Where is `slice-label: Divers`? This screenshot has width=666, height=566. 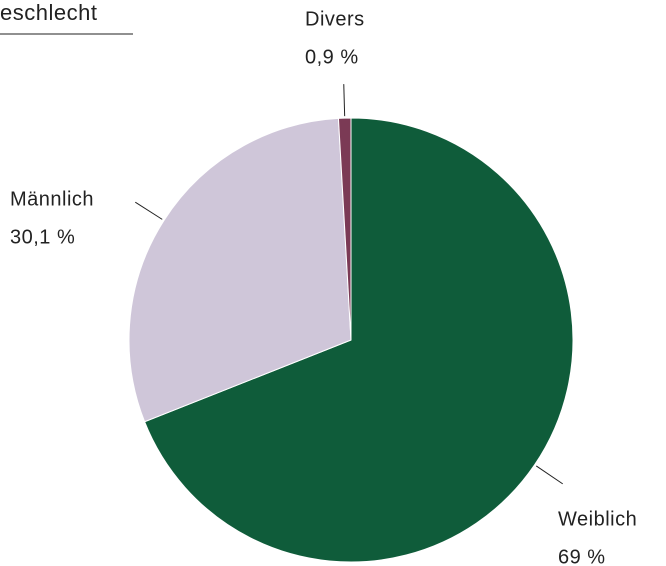 slice-label: Divers is located at coordinates (335, 19).